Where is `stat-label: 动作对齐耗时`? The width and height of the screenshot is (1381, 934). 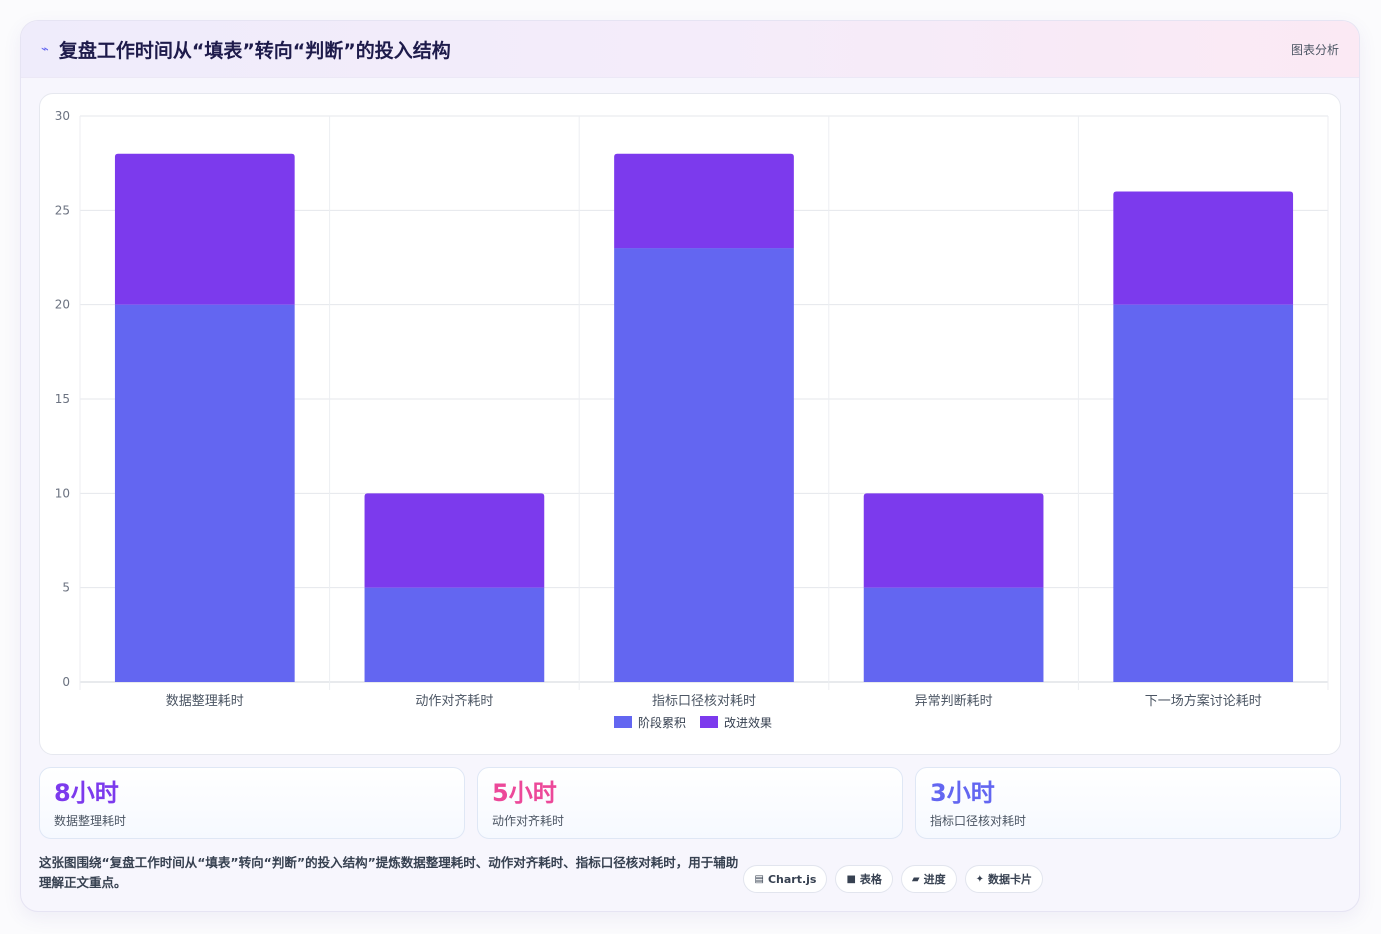 stat-label: 动作对齐耗时 is located at coordinates (528, 821).